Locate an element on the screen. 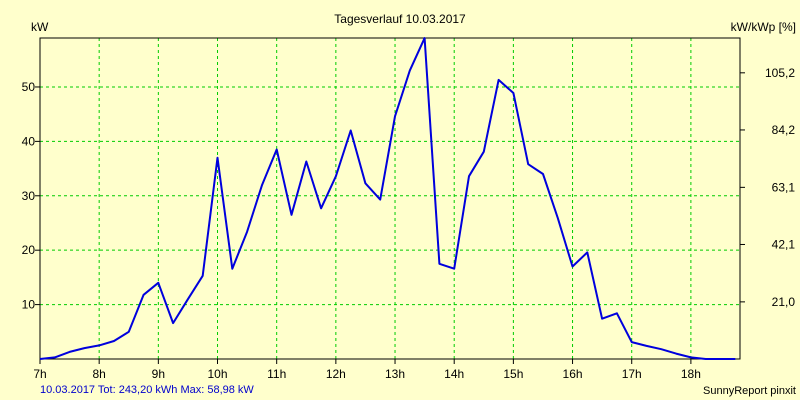 The width and height of the screenshot is (800, 400). y-right-tick-label: 105,2 is located at coordinates (780, 73).